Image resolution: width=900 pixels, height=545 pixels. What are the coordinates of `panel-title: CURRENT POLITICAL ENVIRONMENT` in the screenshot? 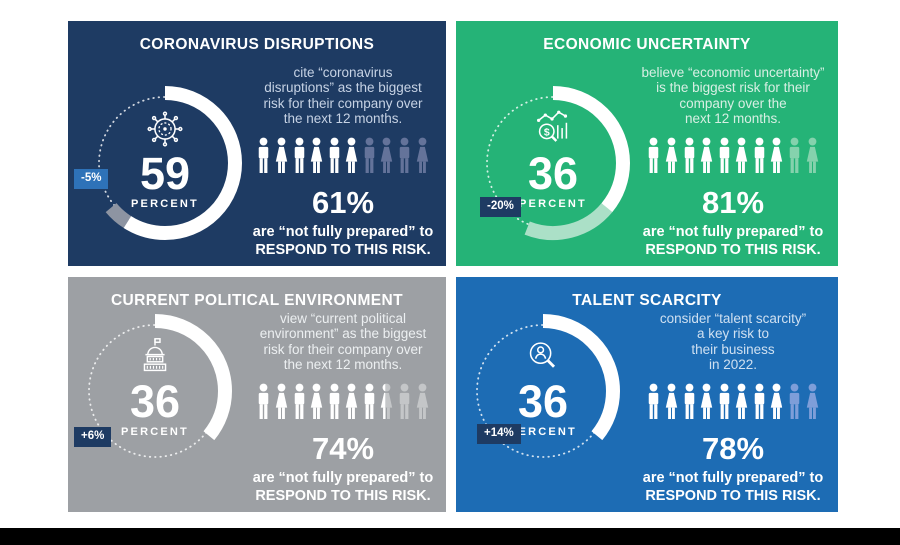 It's located at (257, 300).